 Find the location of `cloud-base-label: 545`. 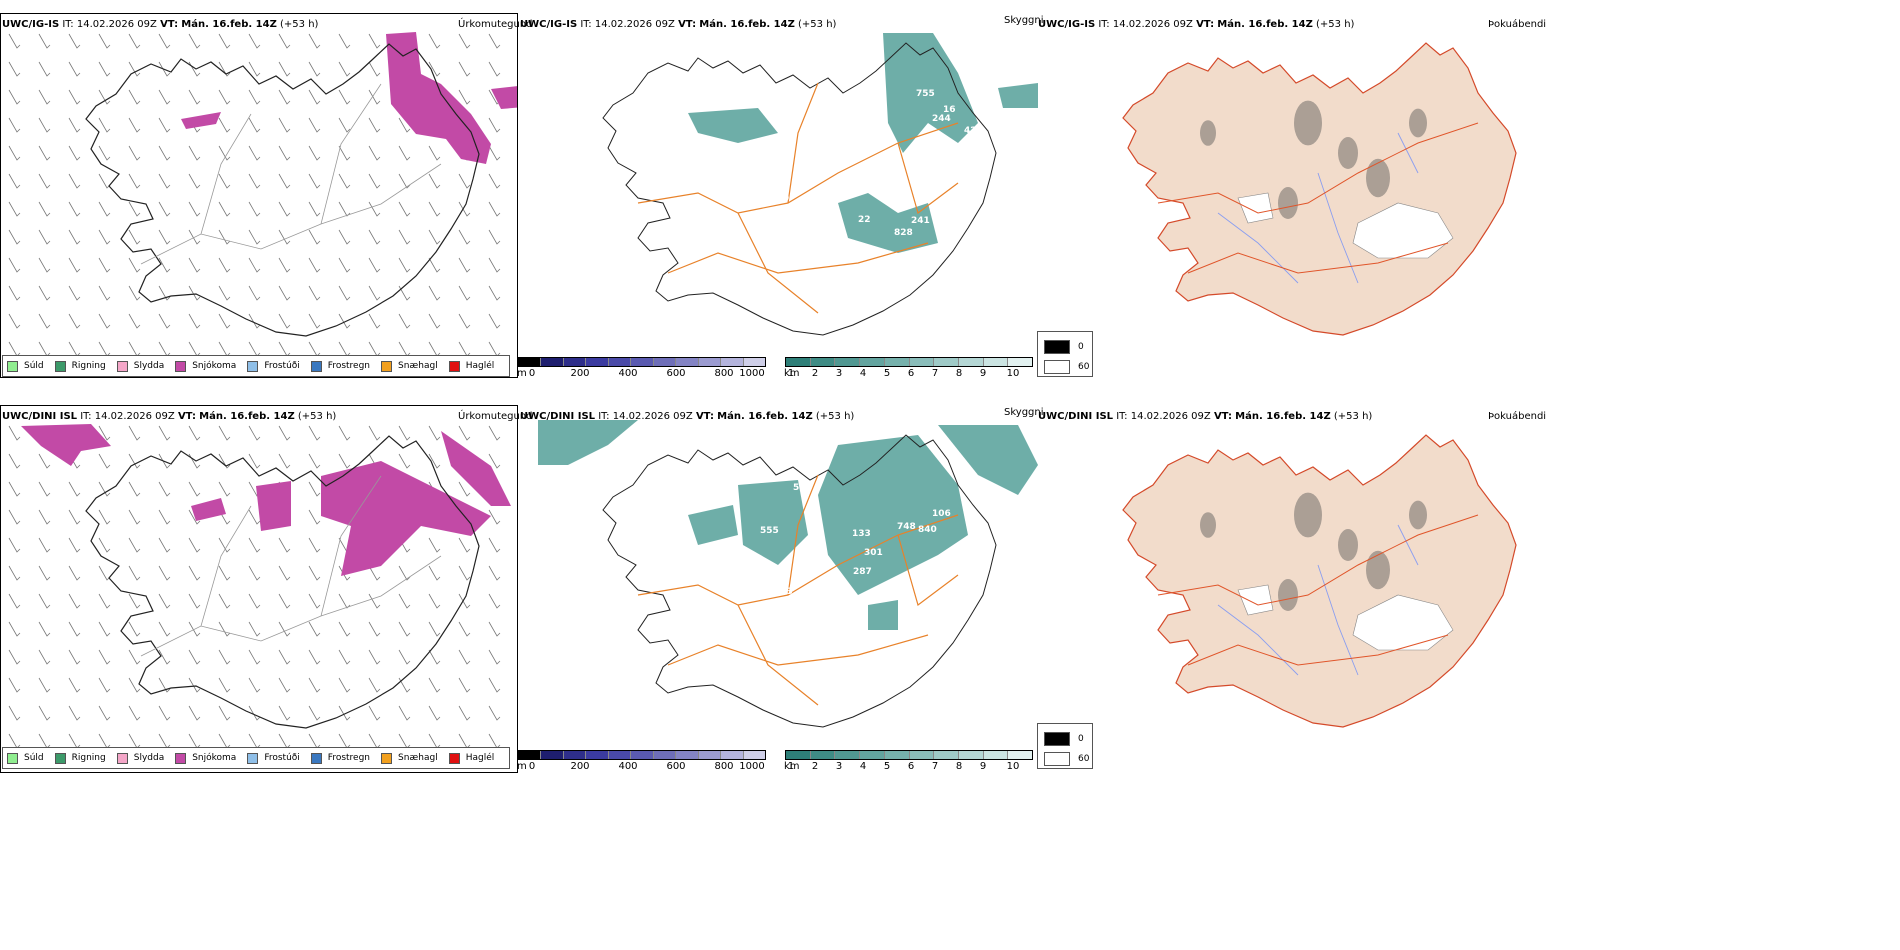

cloud-base-label: 545 is located at coordinates (802, 488).